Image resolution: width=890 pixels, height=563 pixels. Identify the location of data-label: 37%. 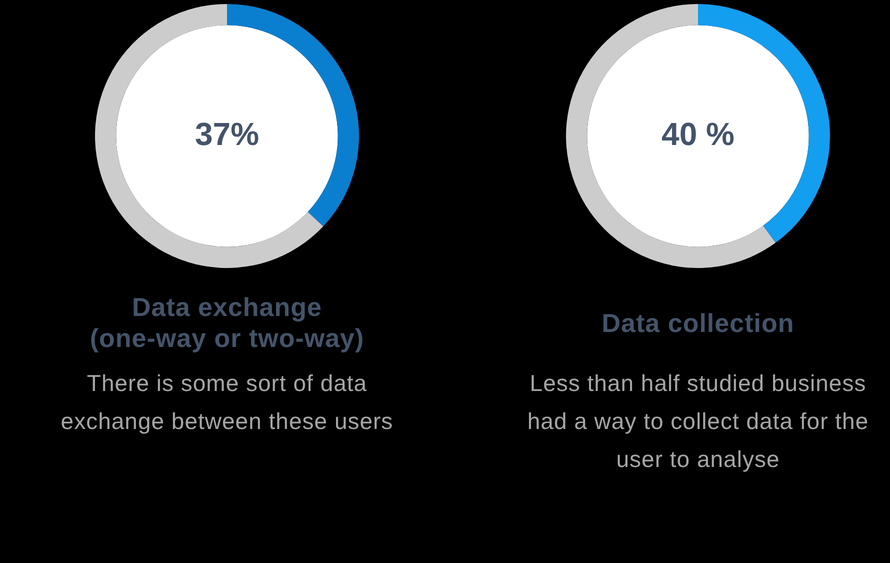
(227, 134).